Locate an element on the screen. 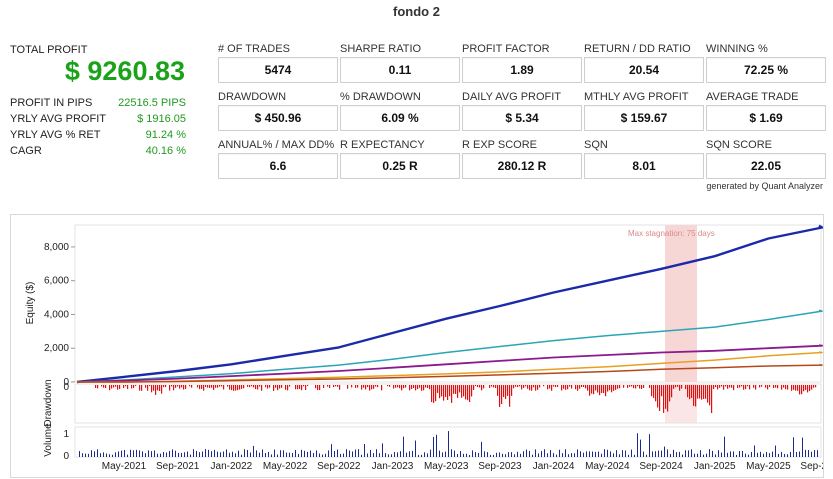 The height and width of the screenshot is (479, 833). report-title: fondo 2 is located at coordinates (416, 11).